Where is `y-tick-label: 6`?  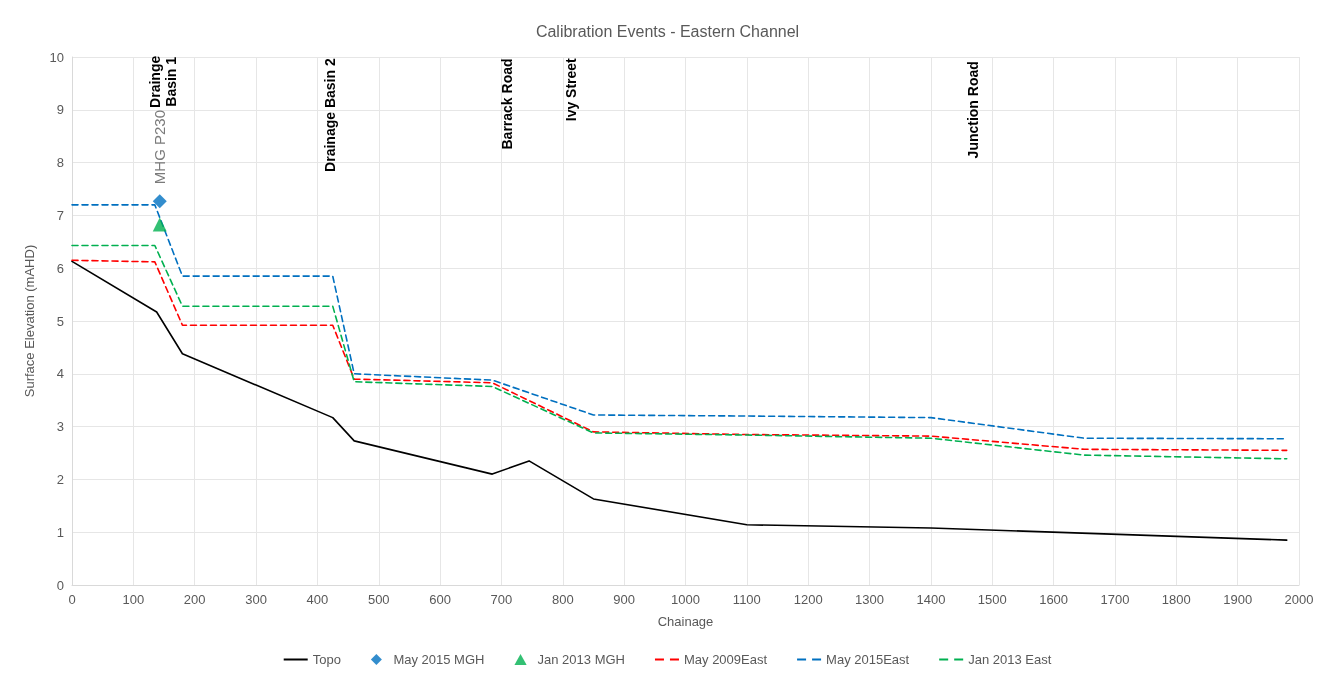 y-tick-label: 6 is located at coordinates (60, 268).